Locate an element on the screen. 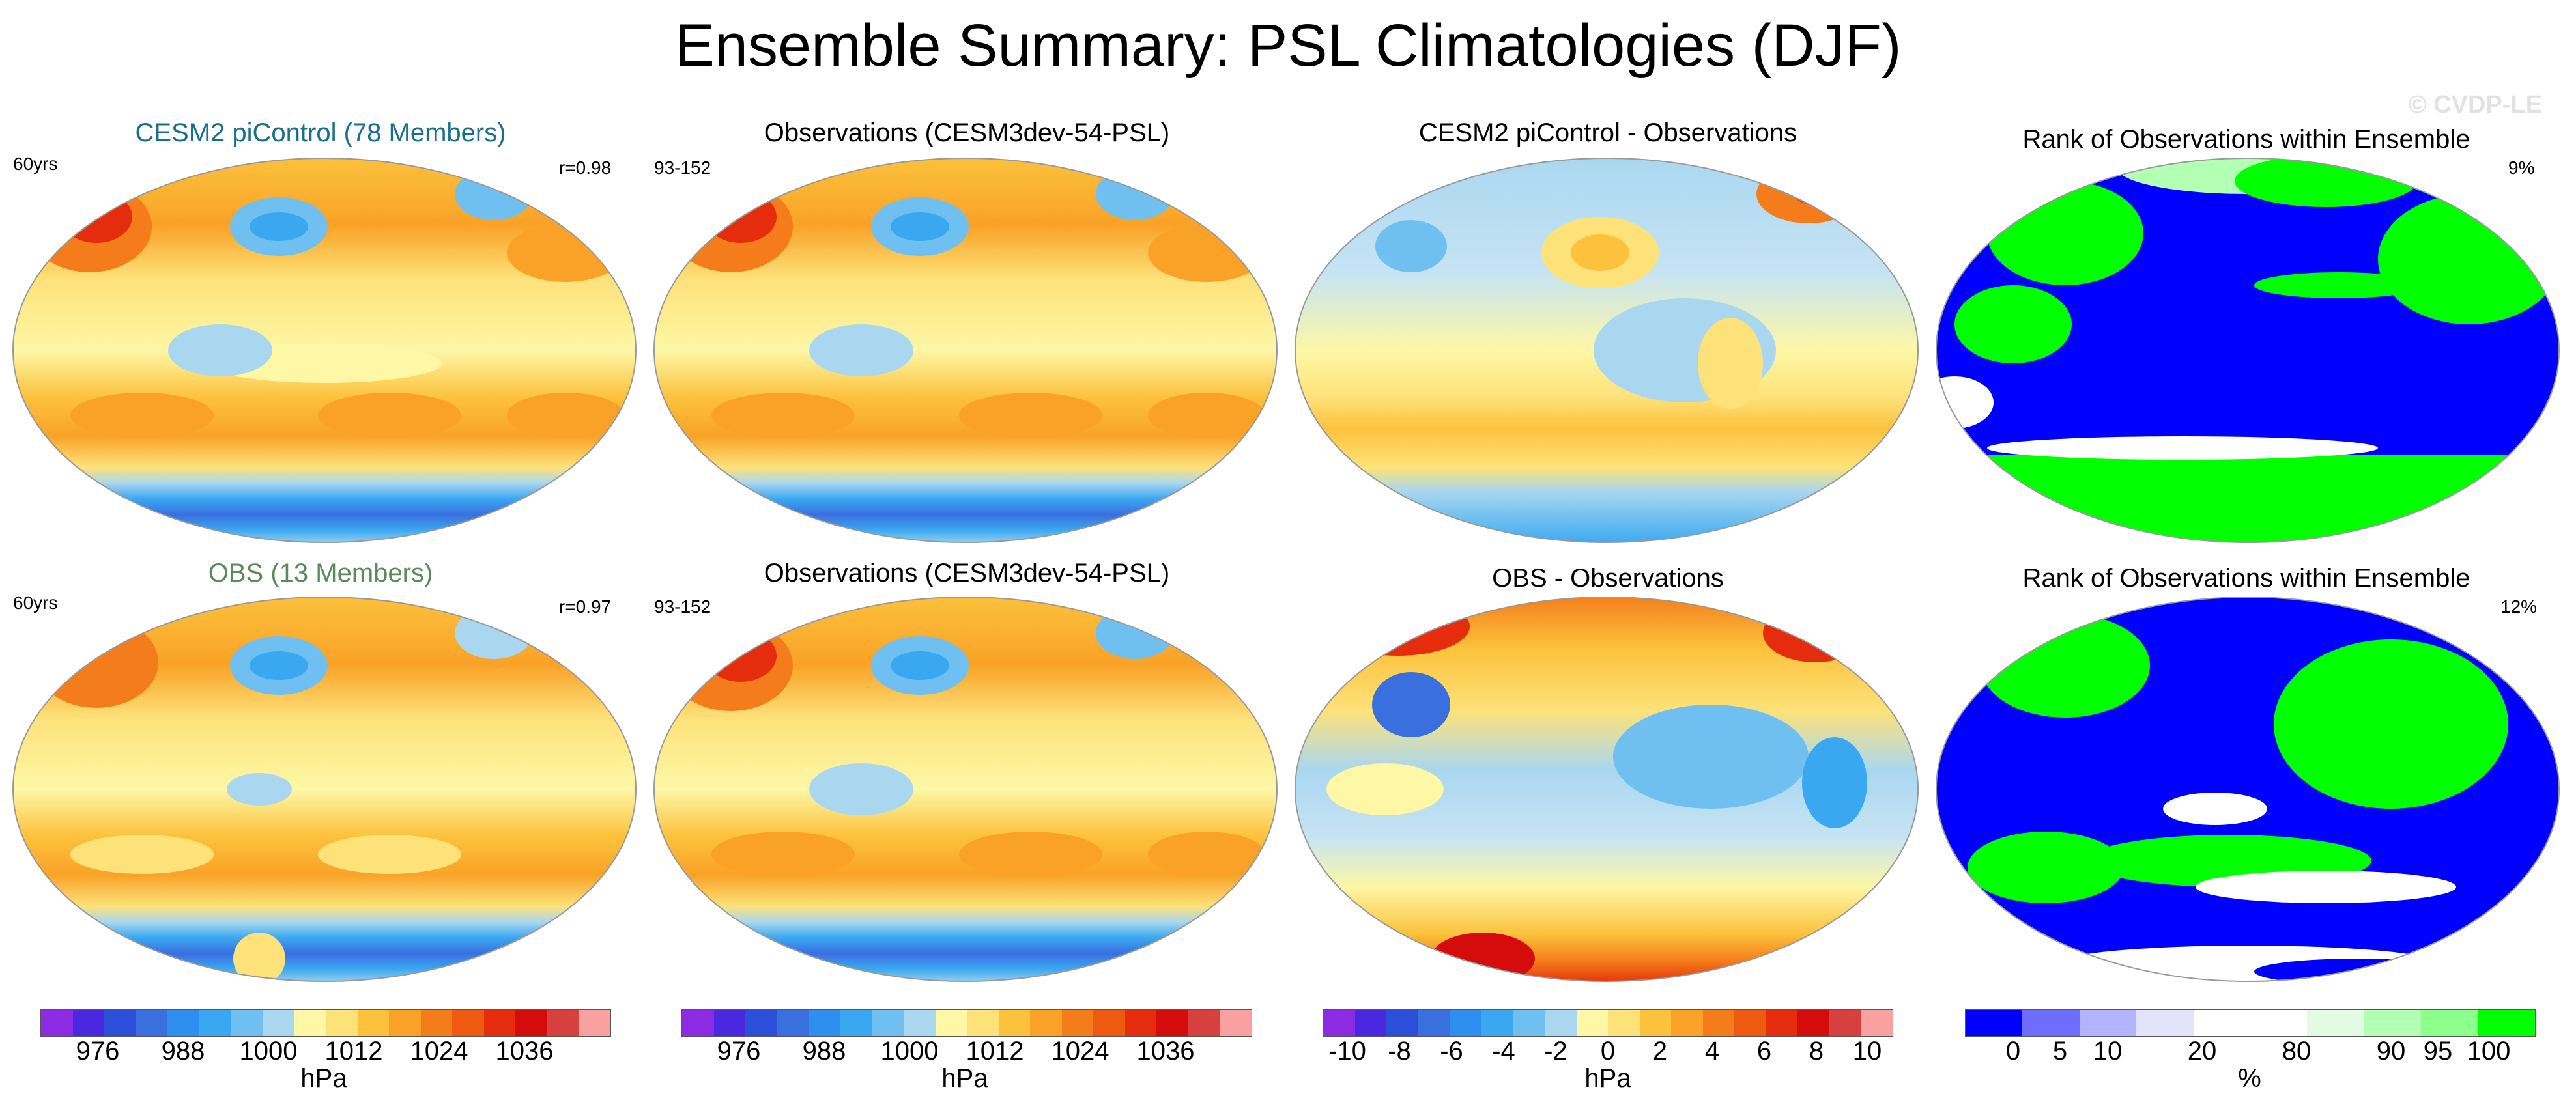 This screenshot has width=2576, height=1109. panel-title-observations: Observations (CESM3dev-54-PSL) is located at coordinates (967, 133).